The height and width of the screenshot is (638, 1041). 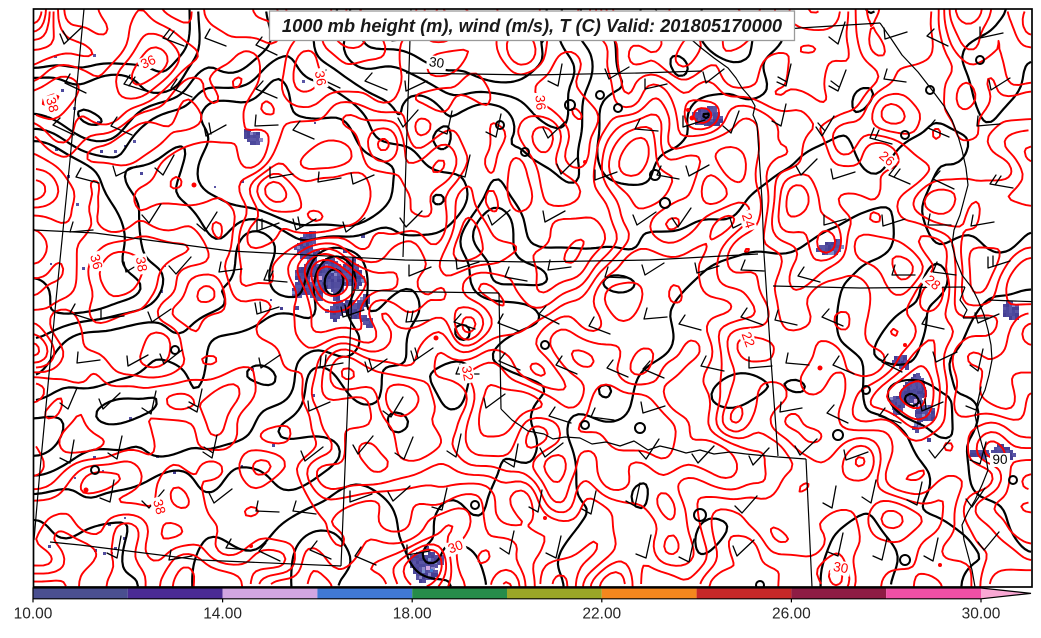 I want to click on svg-text: 22.00, so click(x=601, y=614).